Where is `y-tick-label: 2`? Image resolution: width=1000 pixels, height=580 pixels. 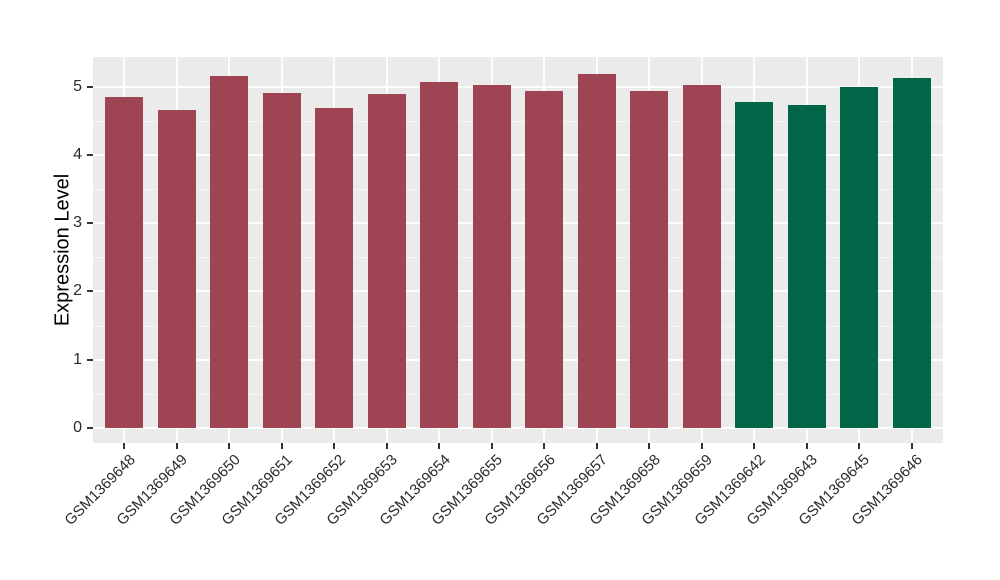 y-tick-label: 2 is located at coordinates (77, 291).